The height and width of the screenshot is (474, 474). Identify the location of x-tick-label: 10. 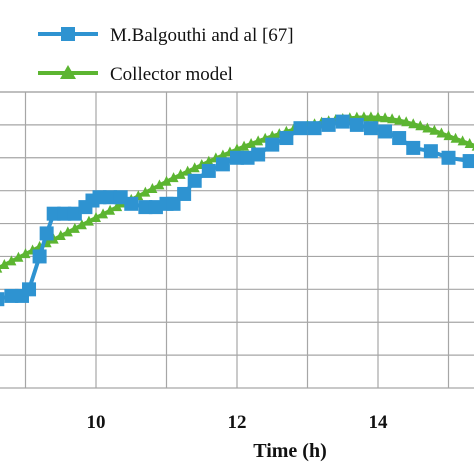
(96, 422).